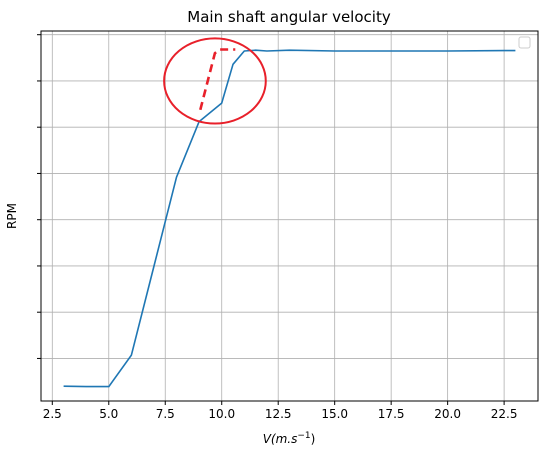 The height and width of the screenshot is (453, 559). I want to click on chart-title: Main shaft angular velocity, so click(289, 17).